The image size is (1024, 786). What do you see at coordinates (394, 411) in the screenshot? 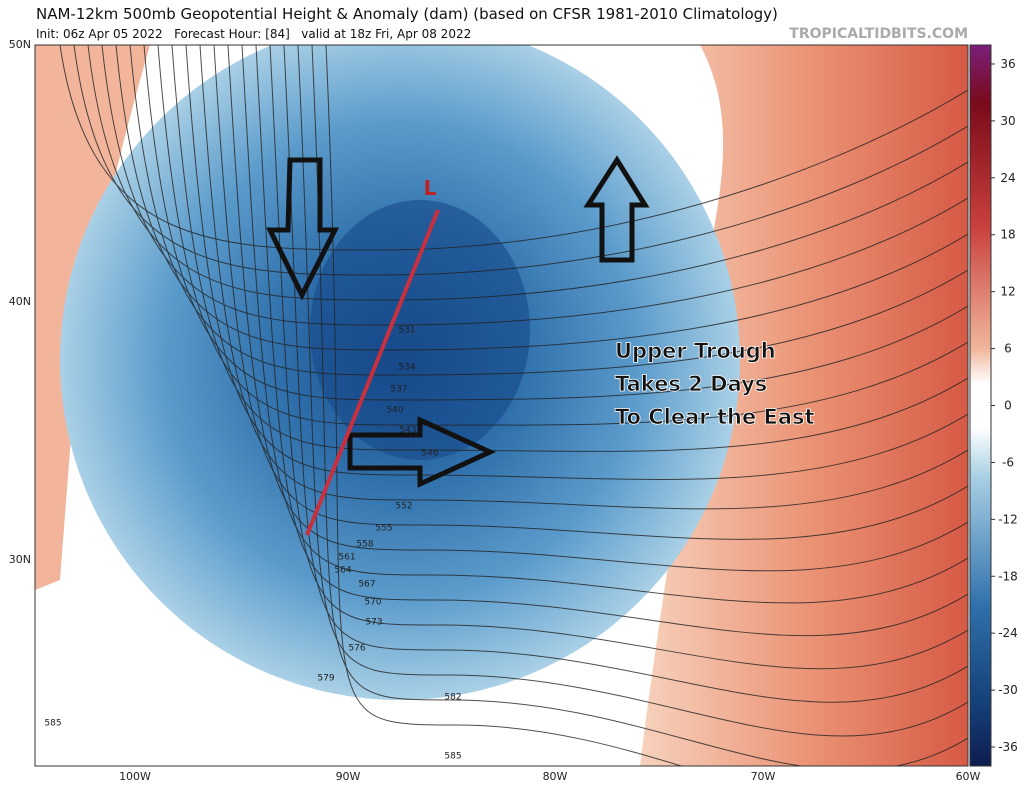
I see `contour-label: 540` at bounding box center [394, 411].